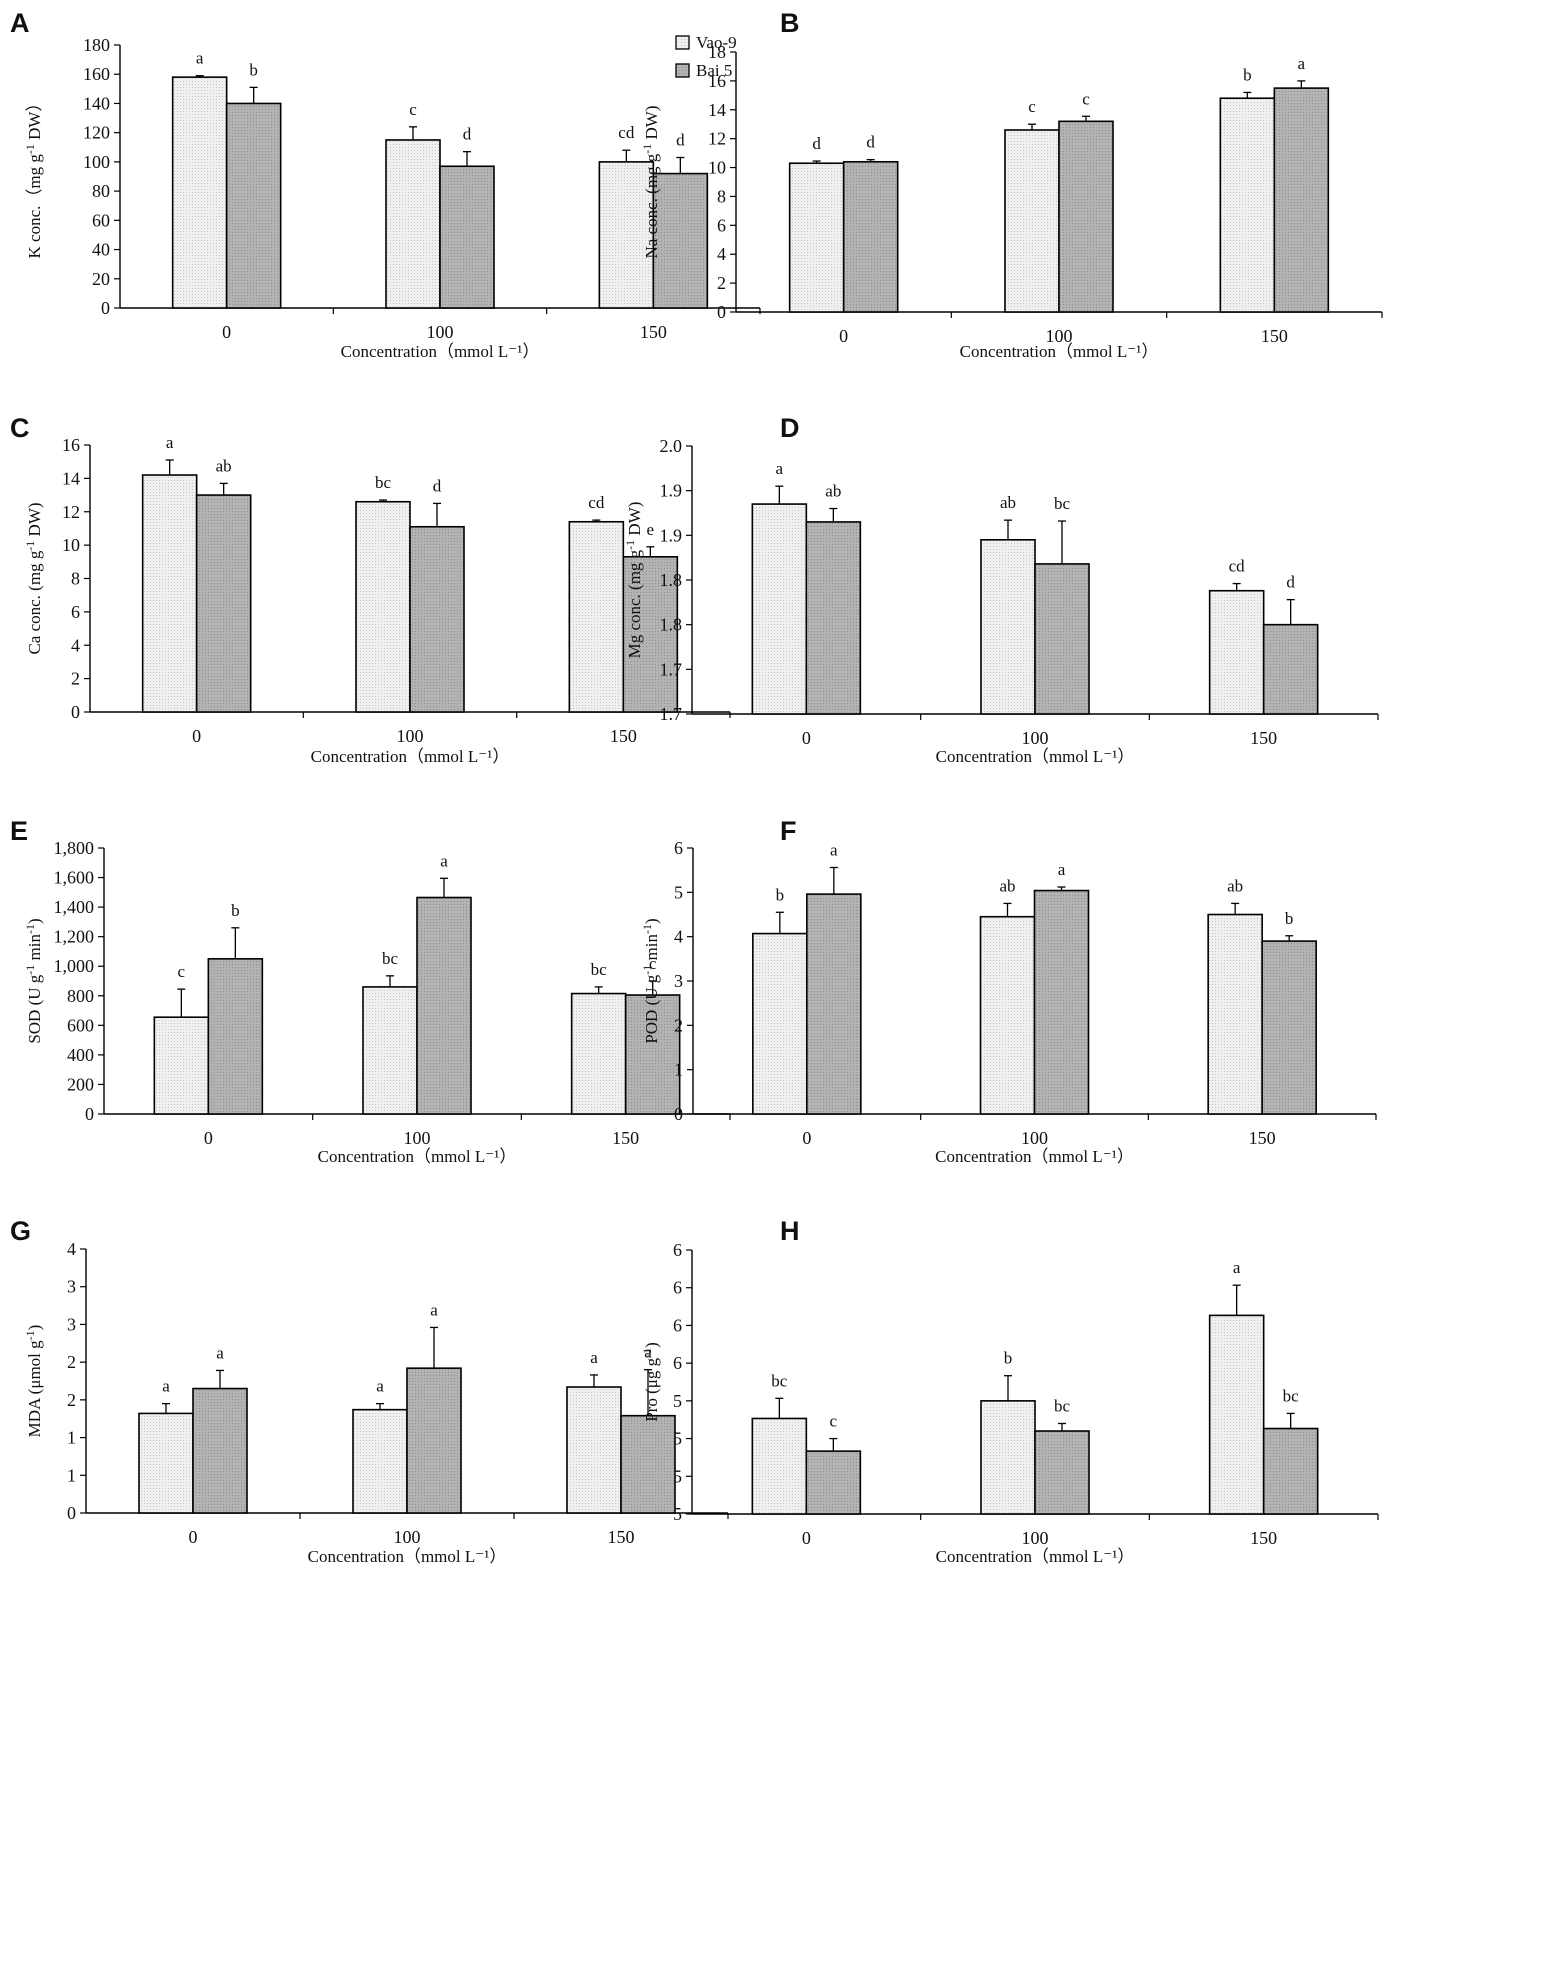 The width and height of the screenshot is (1562, 1975). Describe the element at coordinates (717, 168) in the screenshot. I see `y-tick-label: 10` at that location.